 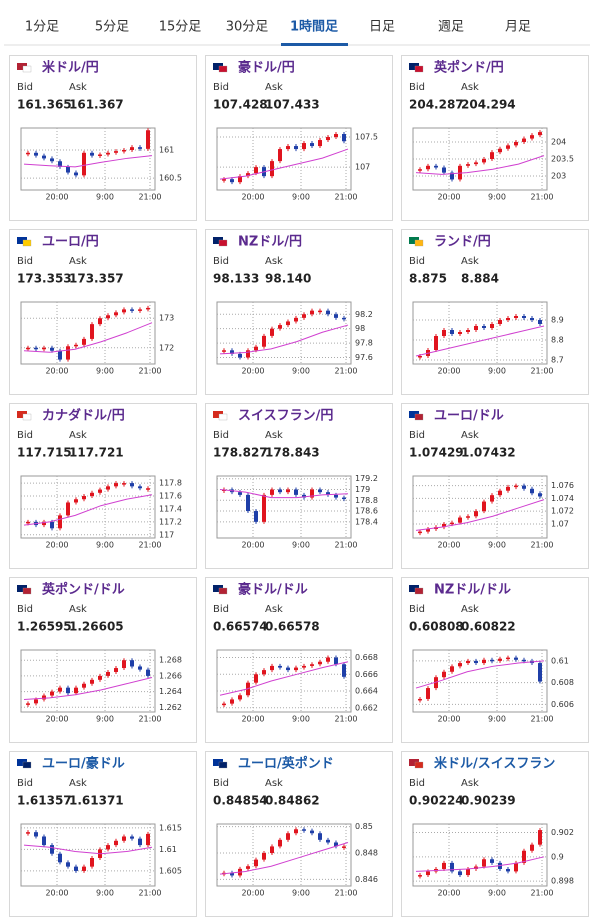 I want to click on tab: 1分足, so click(x=42, y=27).